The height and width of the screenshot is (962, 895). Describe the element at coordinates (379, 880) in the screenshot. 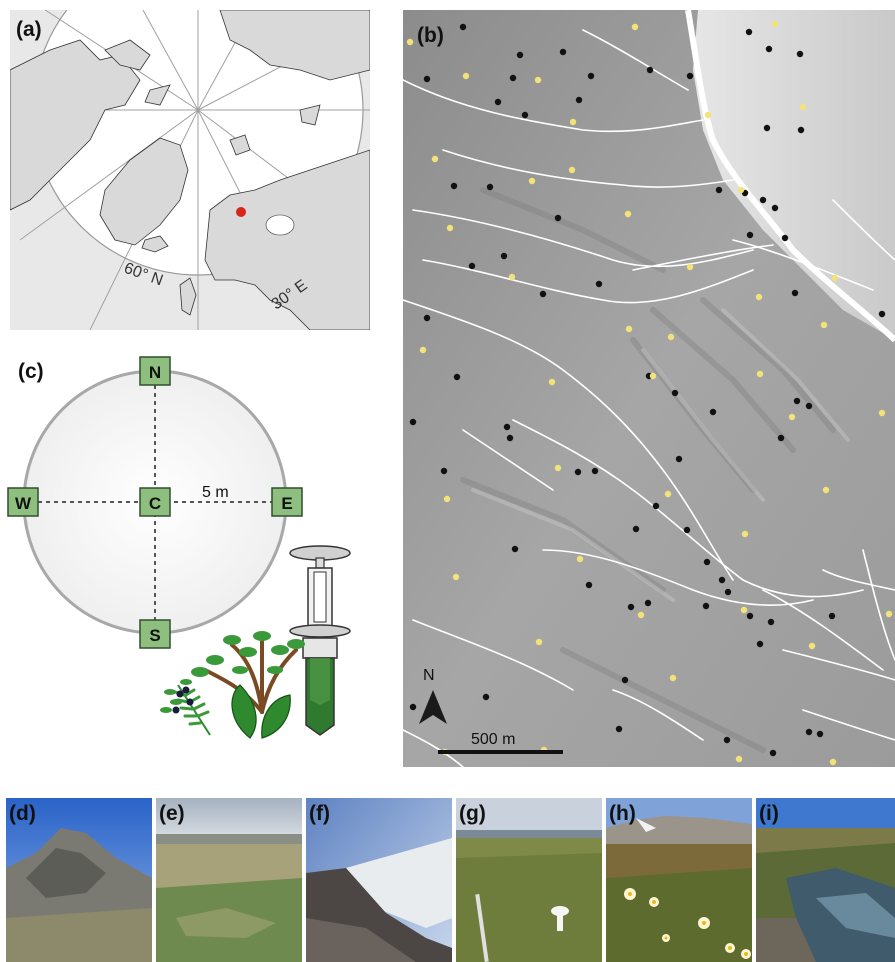

I see `photo-f: (f)` at that location.